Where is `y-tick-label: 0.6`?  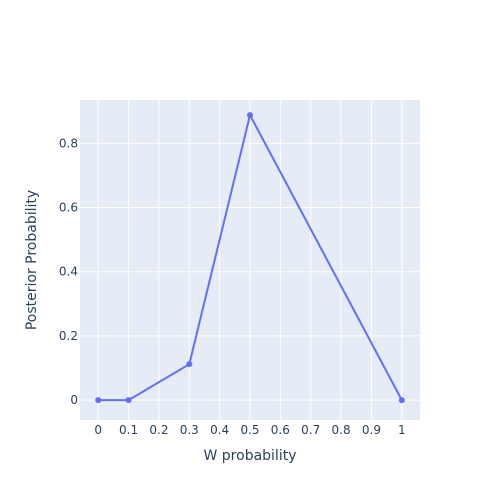
y-tick-label: 0.6 is located at coordinates (68, 208).